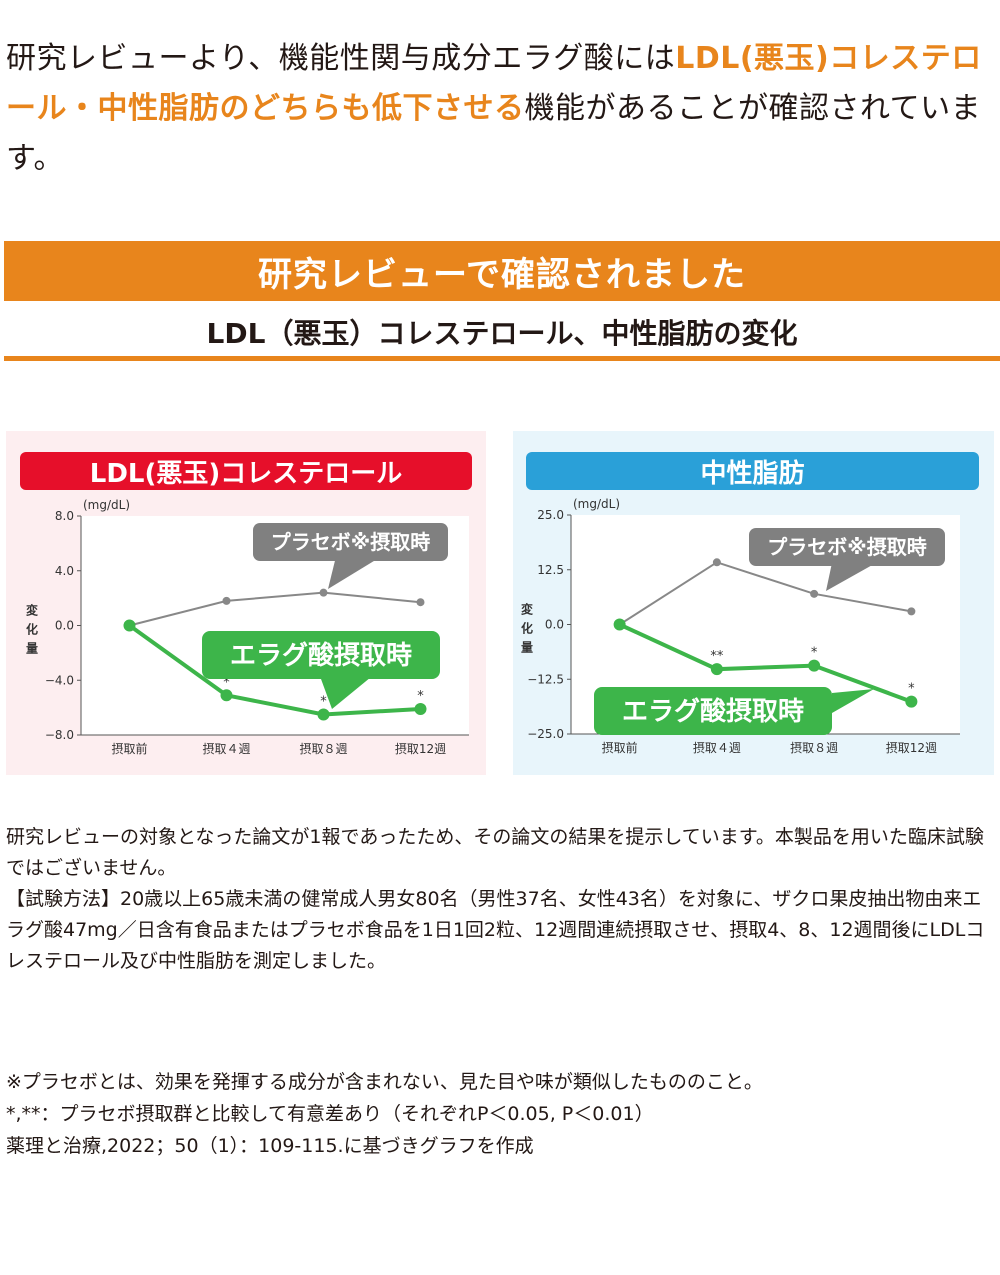 This screenshot has width=1000, height=1275. What do you see at coordinates (341, 58) in the screenshot?
I see `intro-part1: 研究レビューより、機能性関与成分エラグ酸には` at bounding box center [341, 58].